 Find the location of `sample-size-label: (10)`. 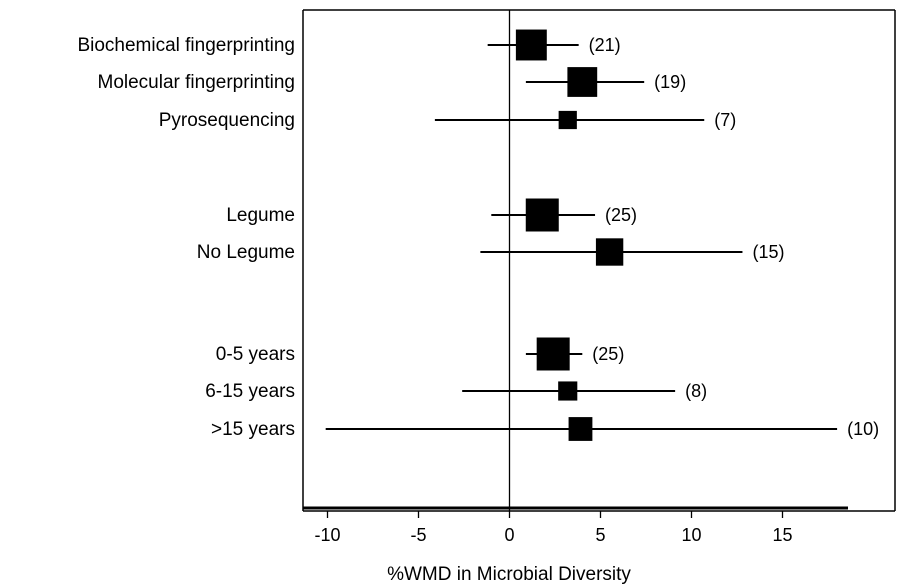

sample-size-label: (10) is located at coordinates (863, 429).